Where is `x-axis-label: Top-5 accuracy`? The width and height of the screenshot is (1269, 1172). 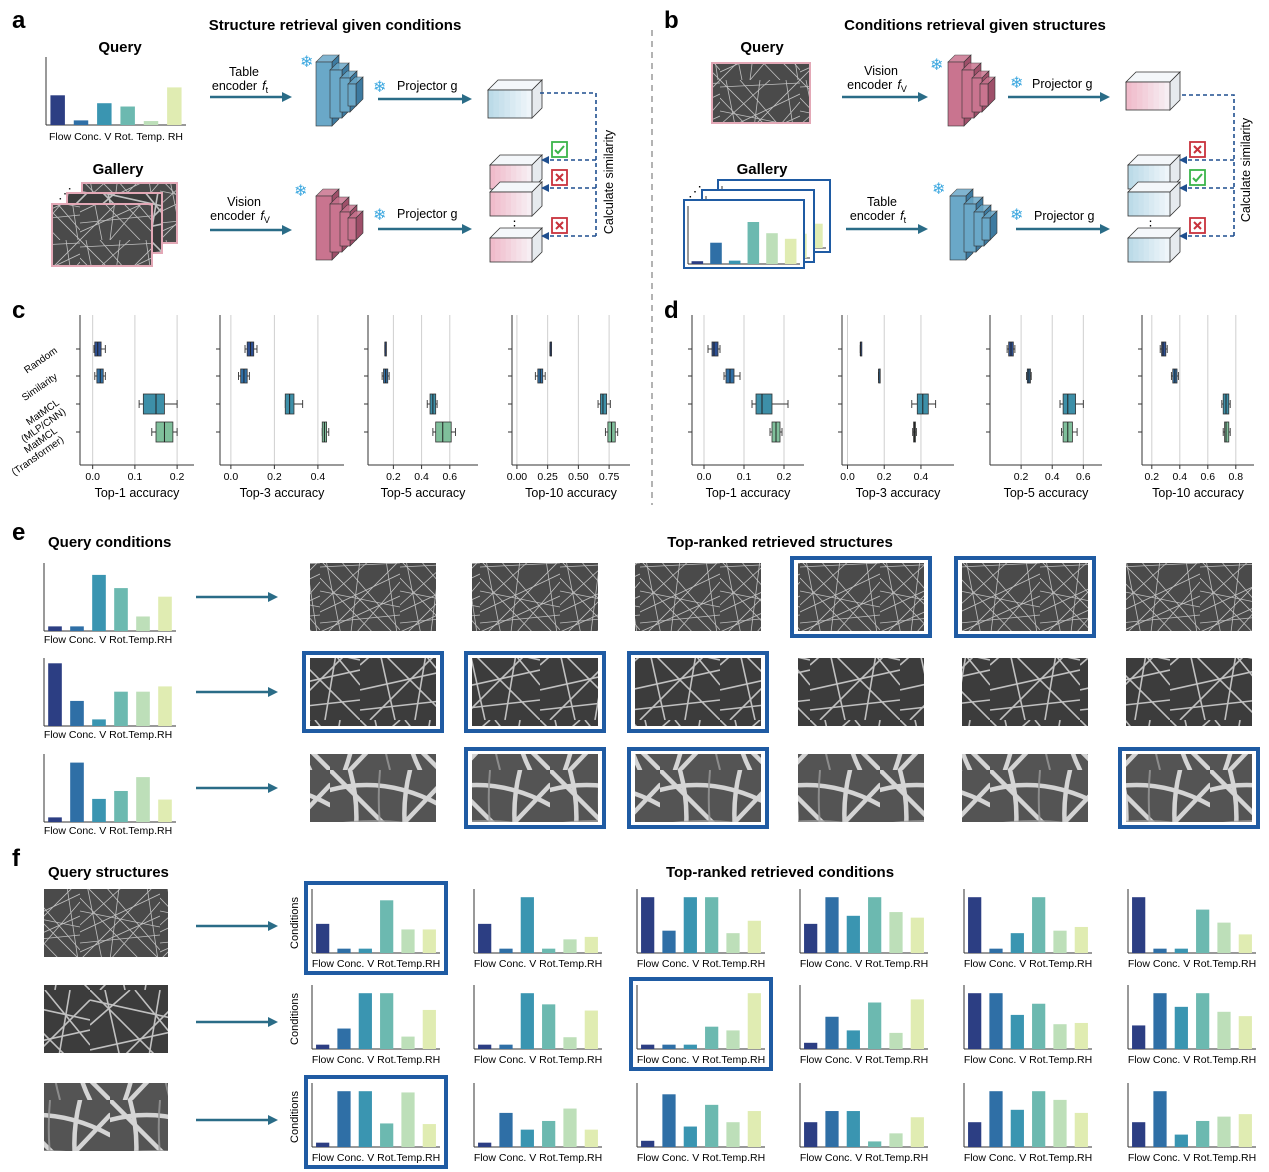
x-axis-label: Top-5 accuracy is located at coordinates (424, 493).